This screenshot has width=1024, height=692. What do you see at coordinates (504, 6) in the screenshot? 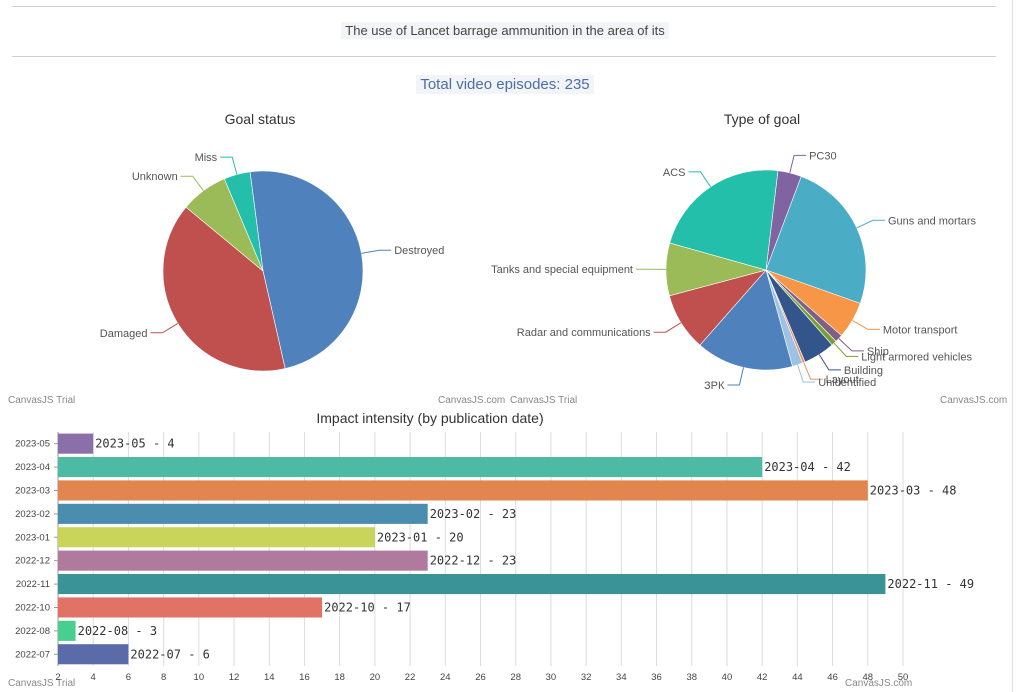
I see `top-divider` at bounding box center [504, 6].